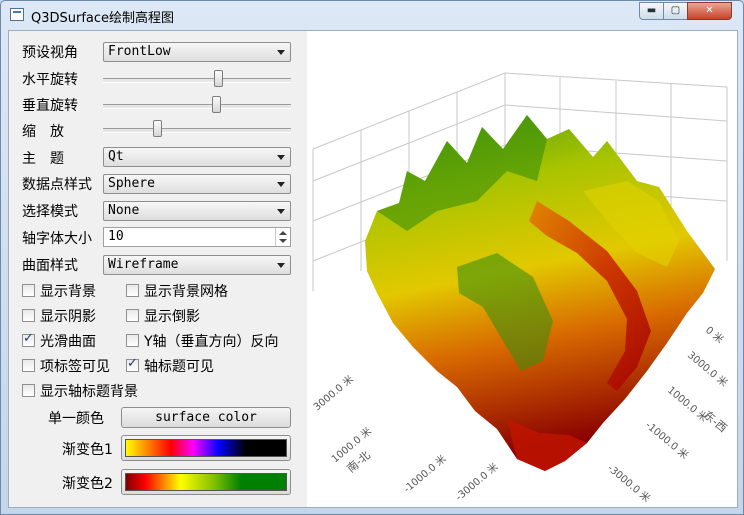  Describe the element at coordinates (124, 210) in the screenshot. I see `select-mode-value: None` at that location.